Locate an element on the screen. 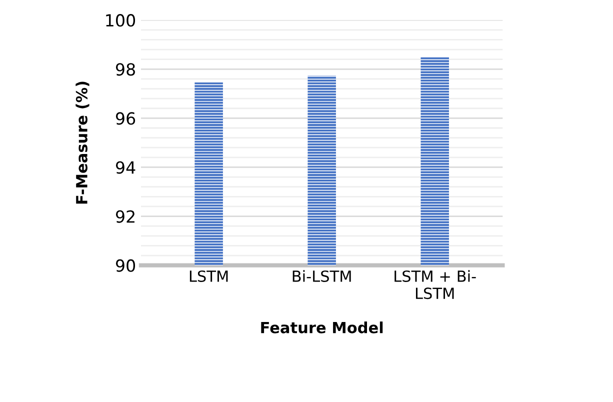 The image size is (613, 402). x-tick-label: LSTM is located at coordinates (209, 276).